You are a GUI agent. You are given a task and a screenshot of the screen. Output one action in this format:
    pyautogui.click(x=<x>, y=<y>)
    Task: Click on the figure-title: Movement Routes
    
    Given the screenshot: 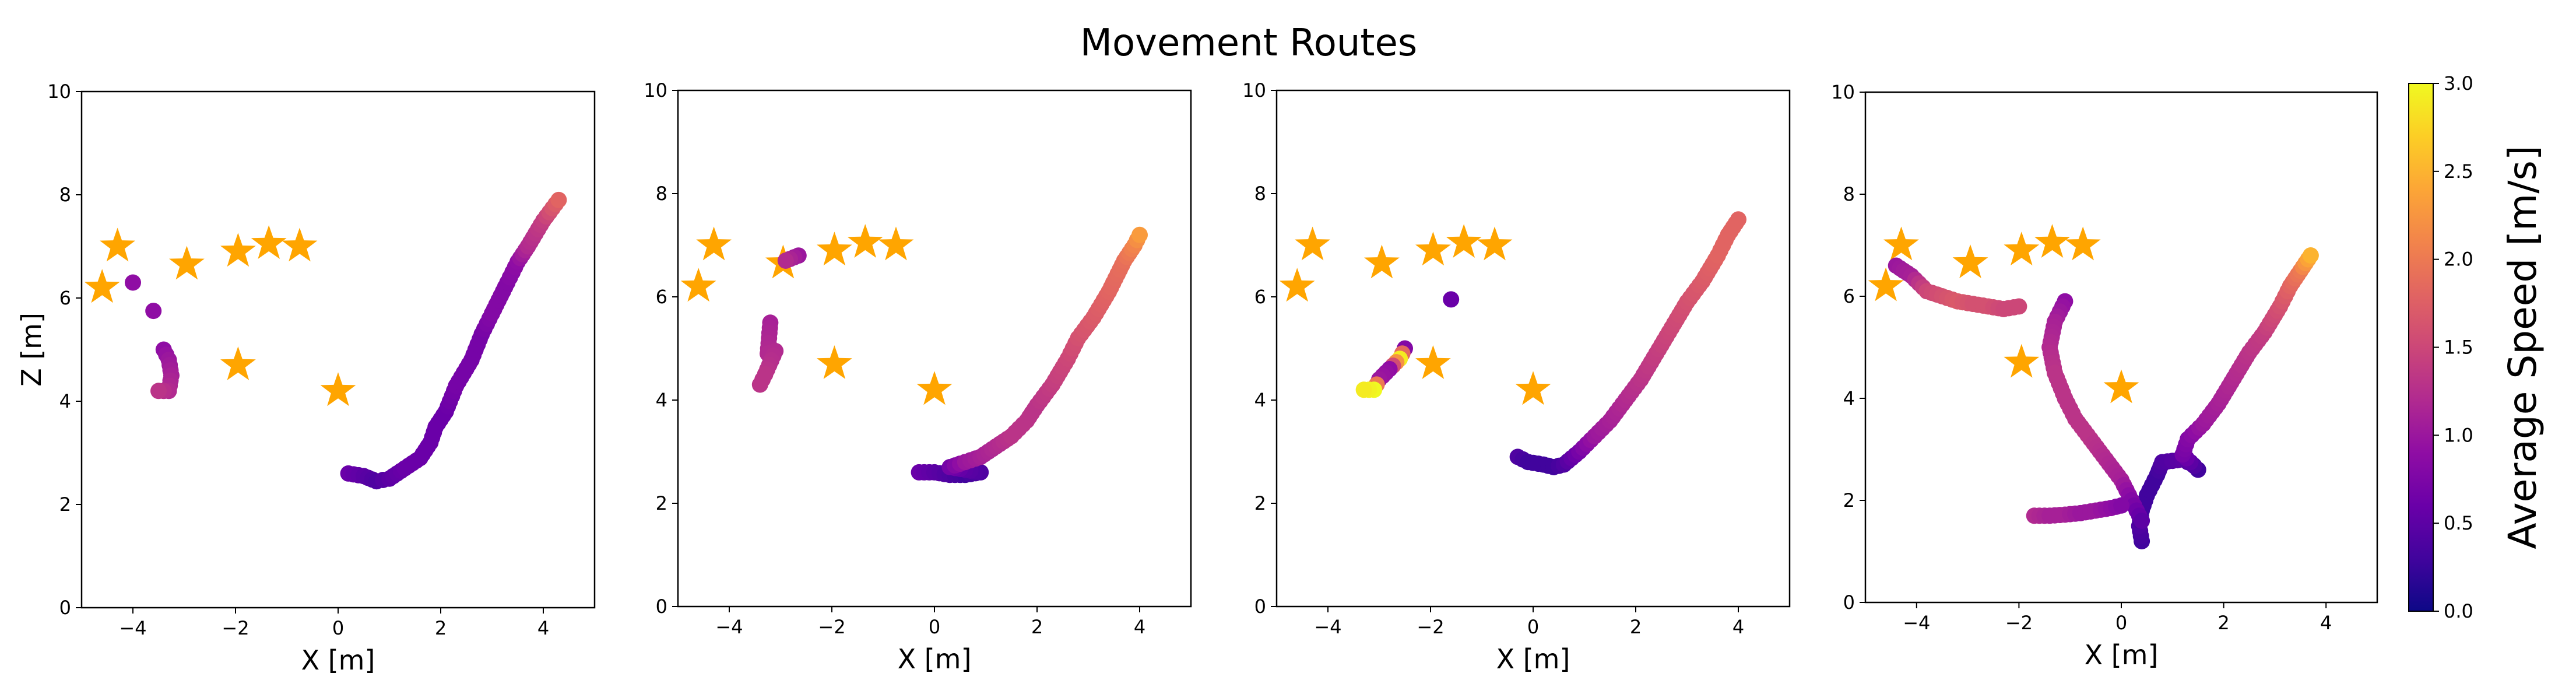 What is the action you would take?
    pyautogui.click(x=1248, y=43)
    